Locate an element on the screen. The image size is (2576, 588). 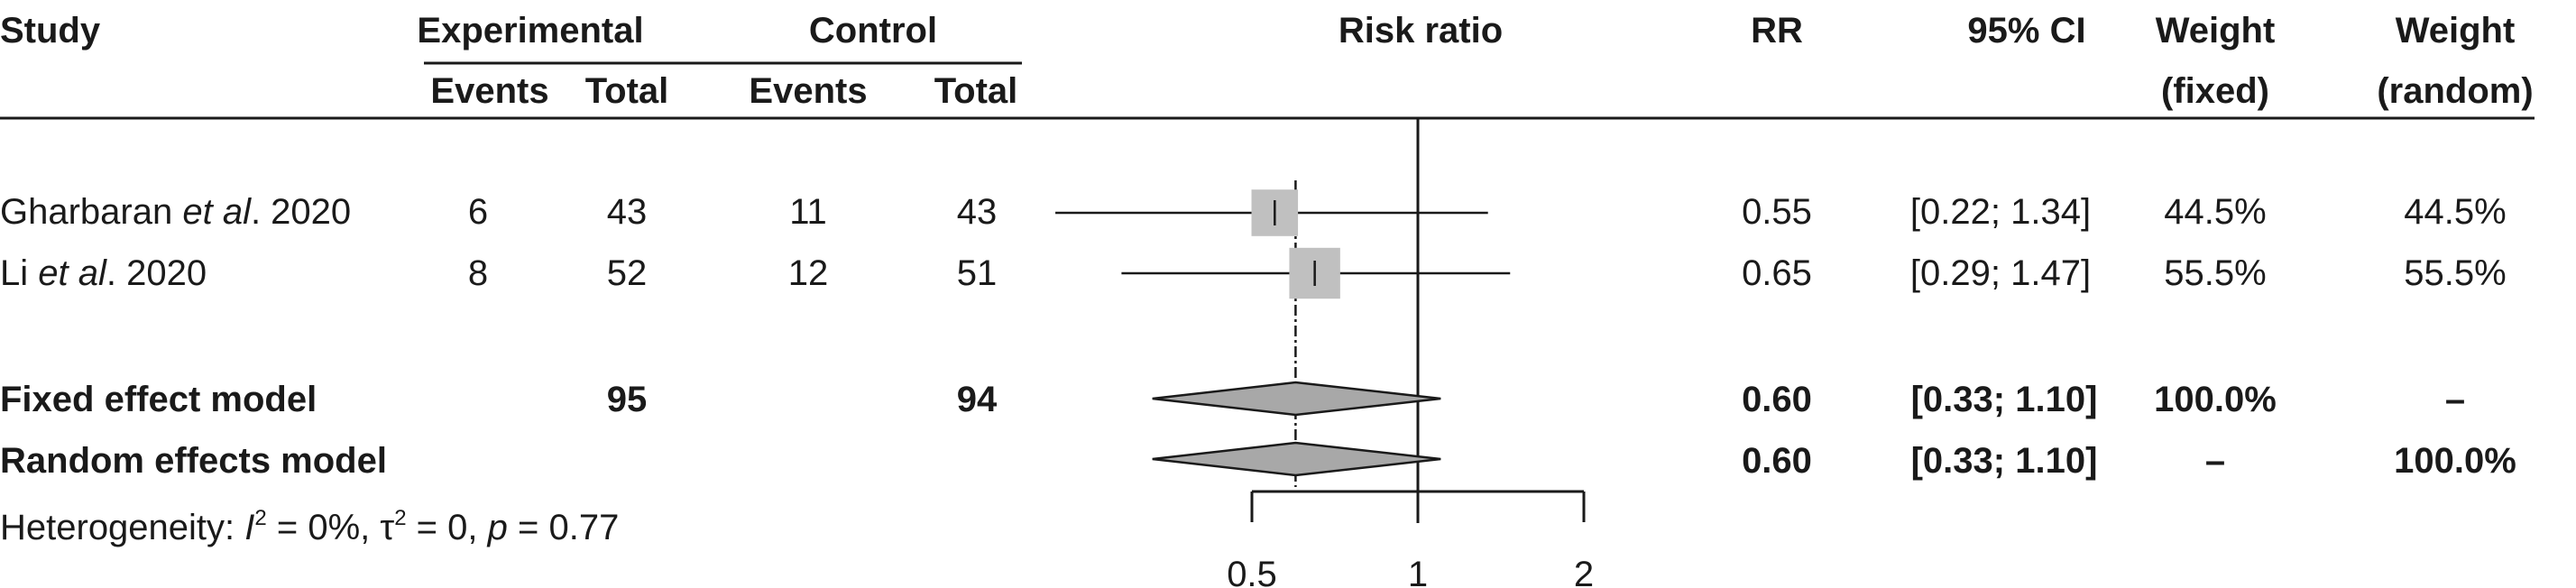
fixed-model-ci: [0.33; 1.10] is located at coordinates (2005, 399).